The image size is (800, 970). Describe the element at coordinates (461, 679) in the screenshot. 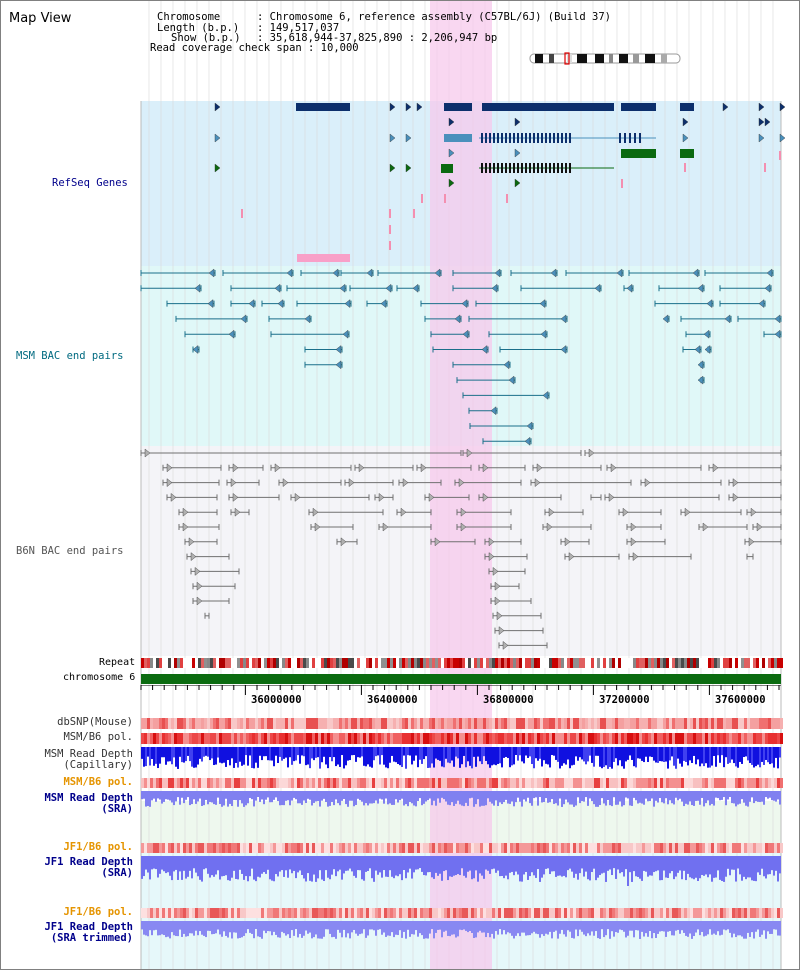

I see `chromosome-bar` at that location.